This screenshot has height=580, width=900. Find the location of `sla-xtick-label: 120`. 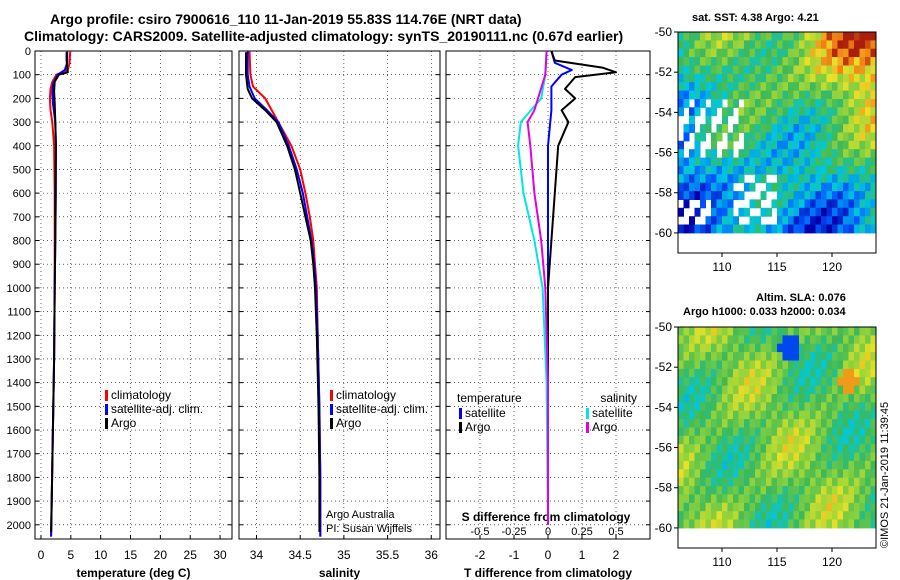

sla-xtick-label: 120 is located at coordinates (832, 562).